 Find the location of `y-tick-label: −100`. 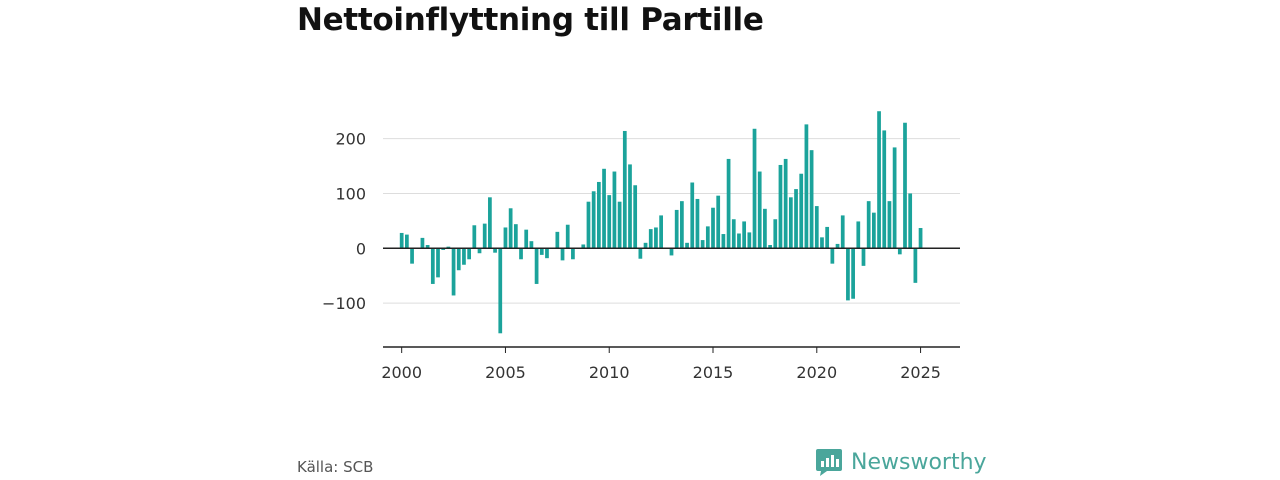

y-tick-label: −100 is located at coordinates (344, 303).